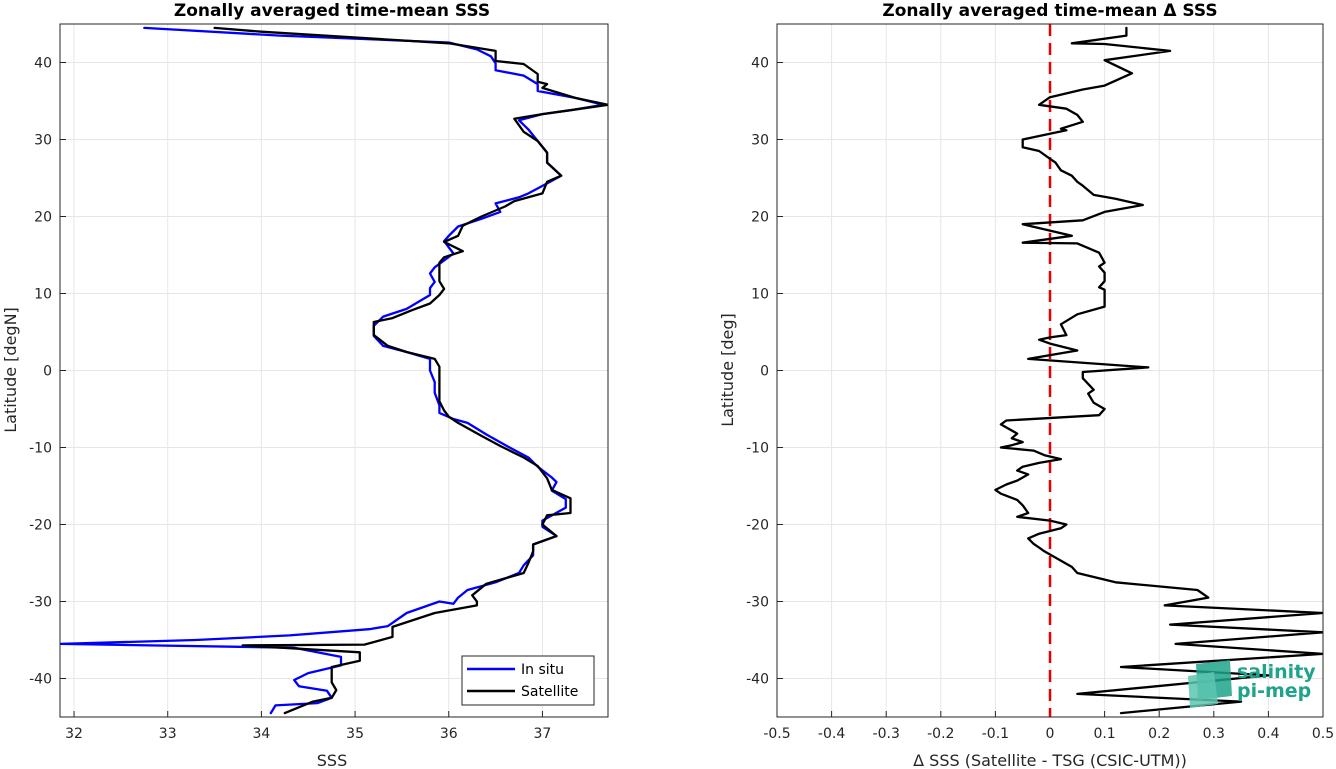  Describe the element at coordinates (760, 64) in the screenshot. I see `delta-y-tick-label: 40` at that location.